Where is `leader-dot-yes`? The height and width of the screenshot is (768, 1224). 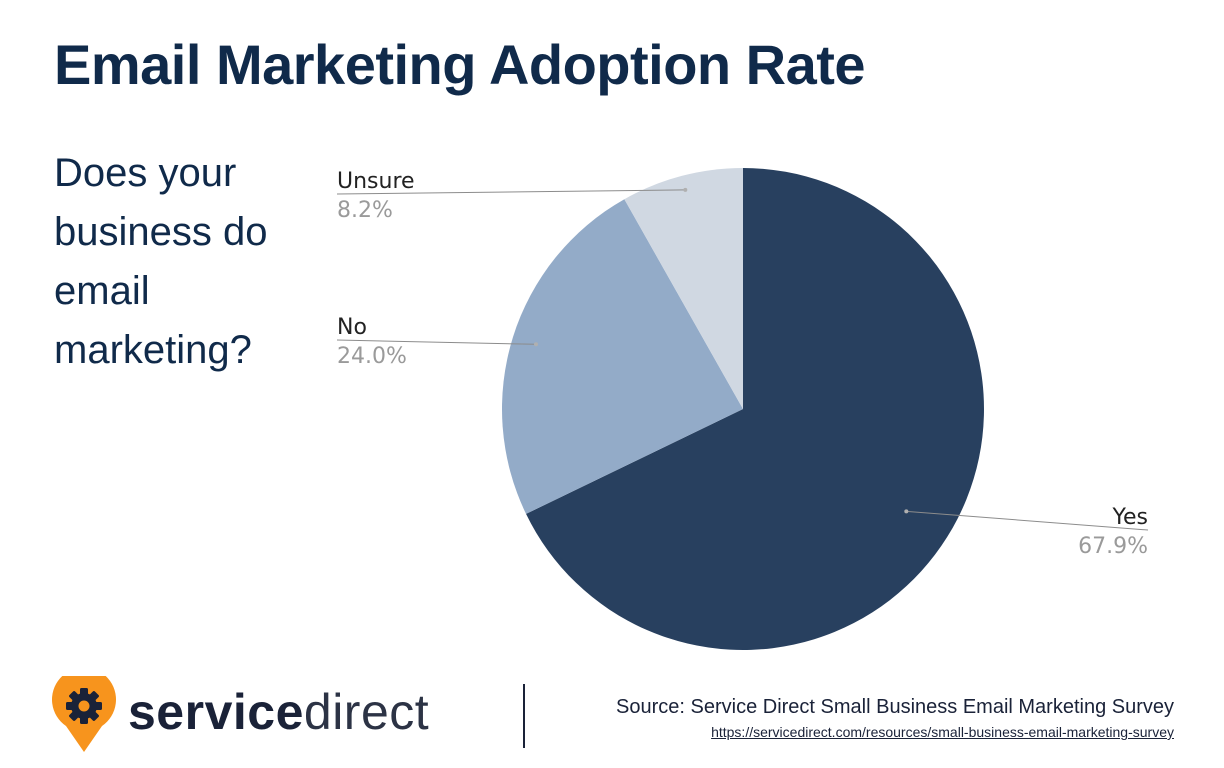
leader-dot-yes is located at coordinates (906, 511).